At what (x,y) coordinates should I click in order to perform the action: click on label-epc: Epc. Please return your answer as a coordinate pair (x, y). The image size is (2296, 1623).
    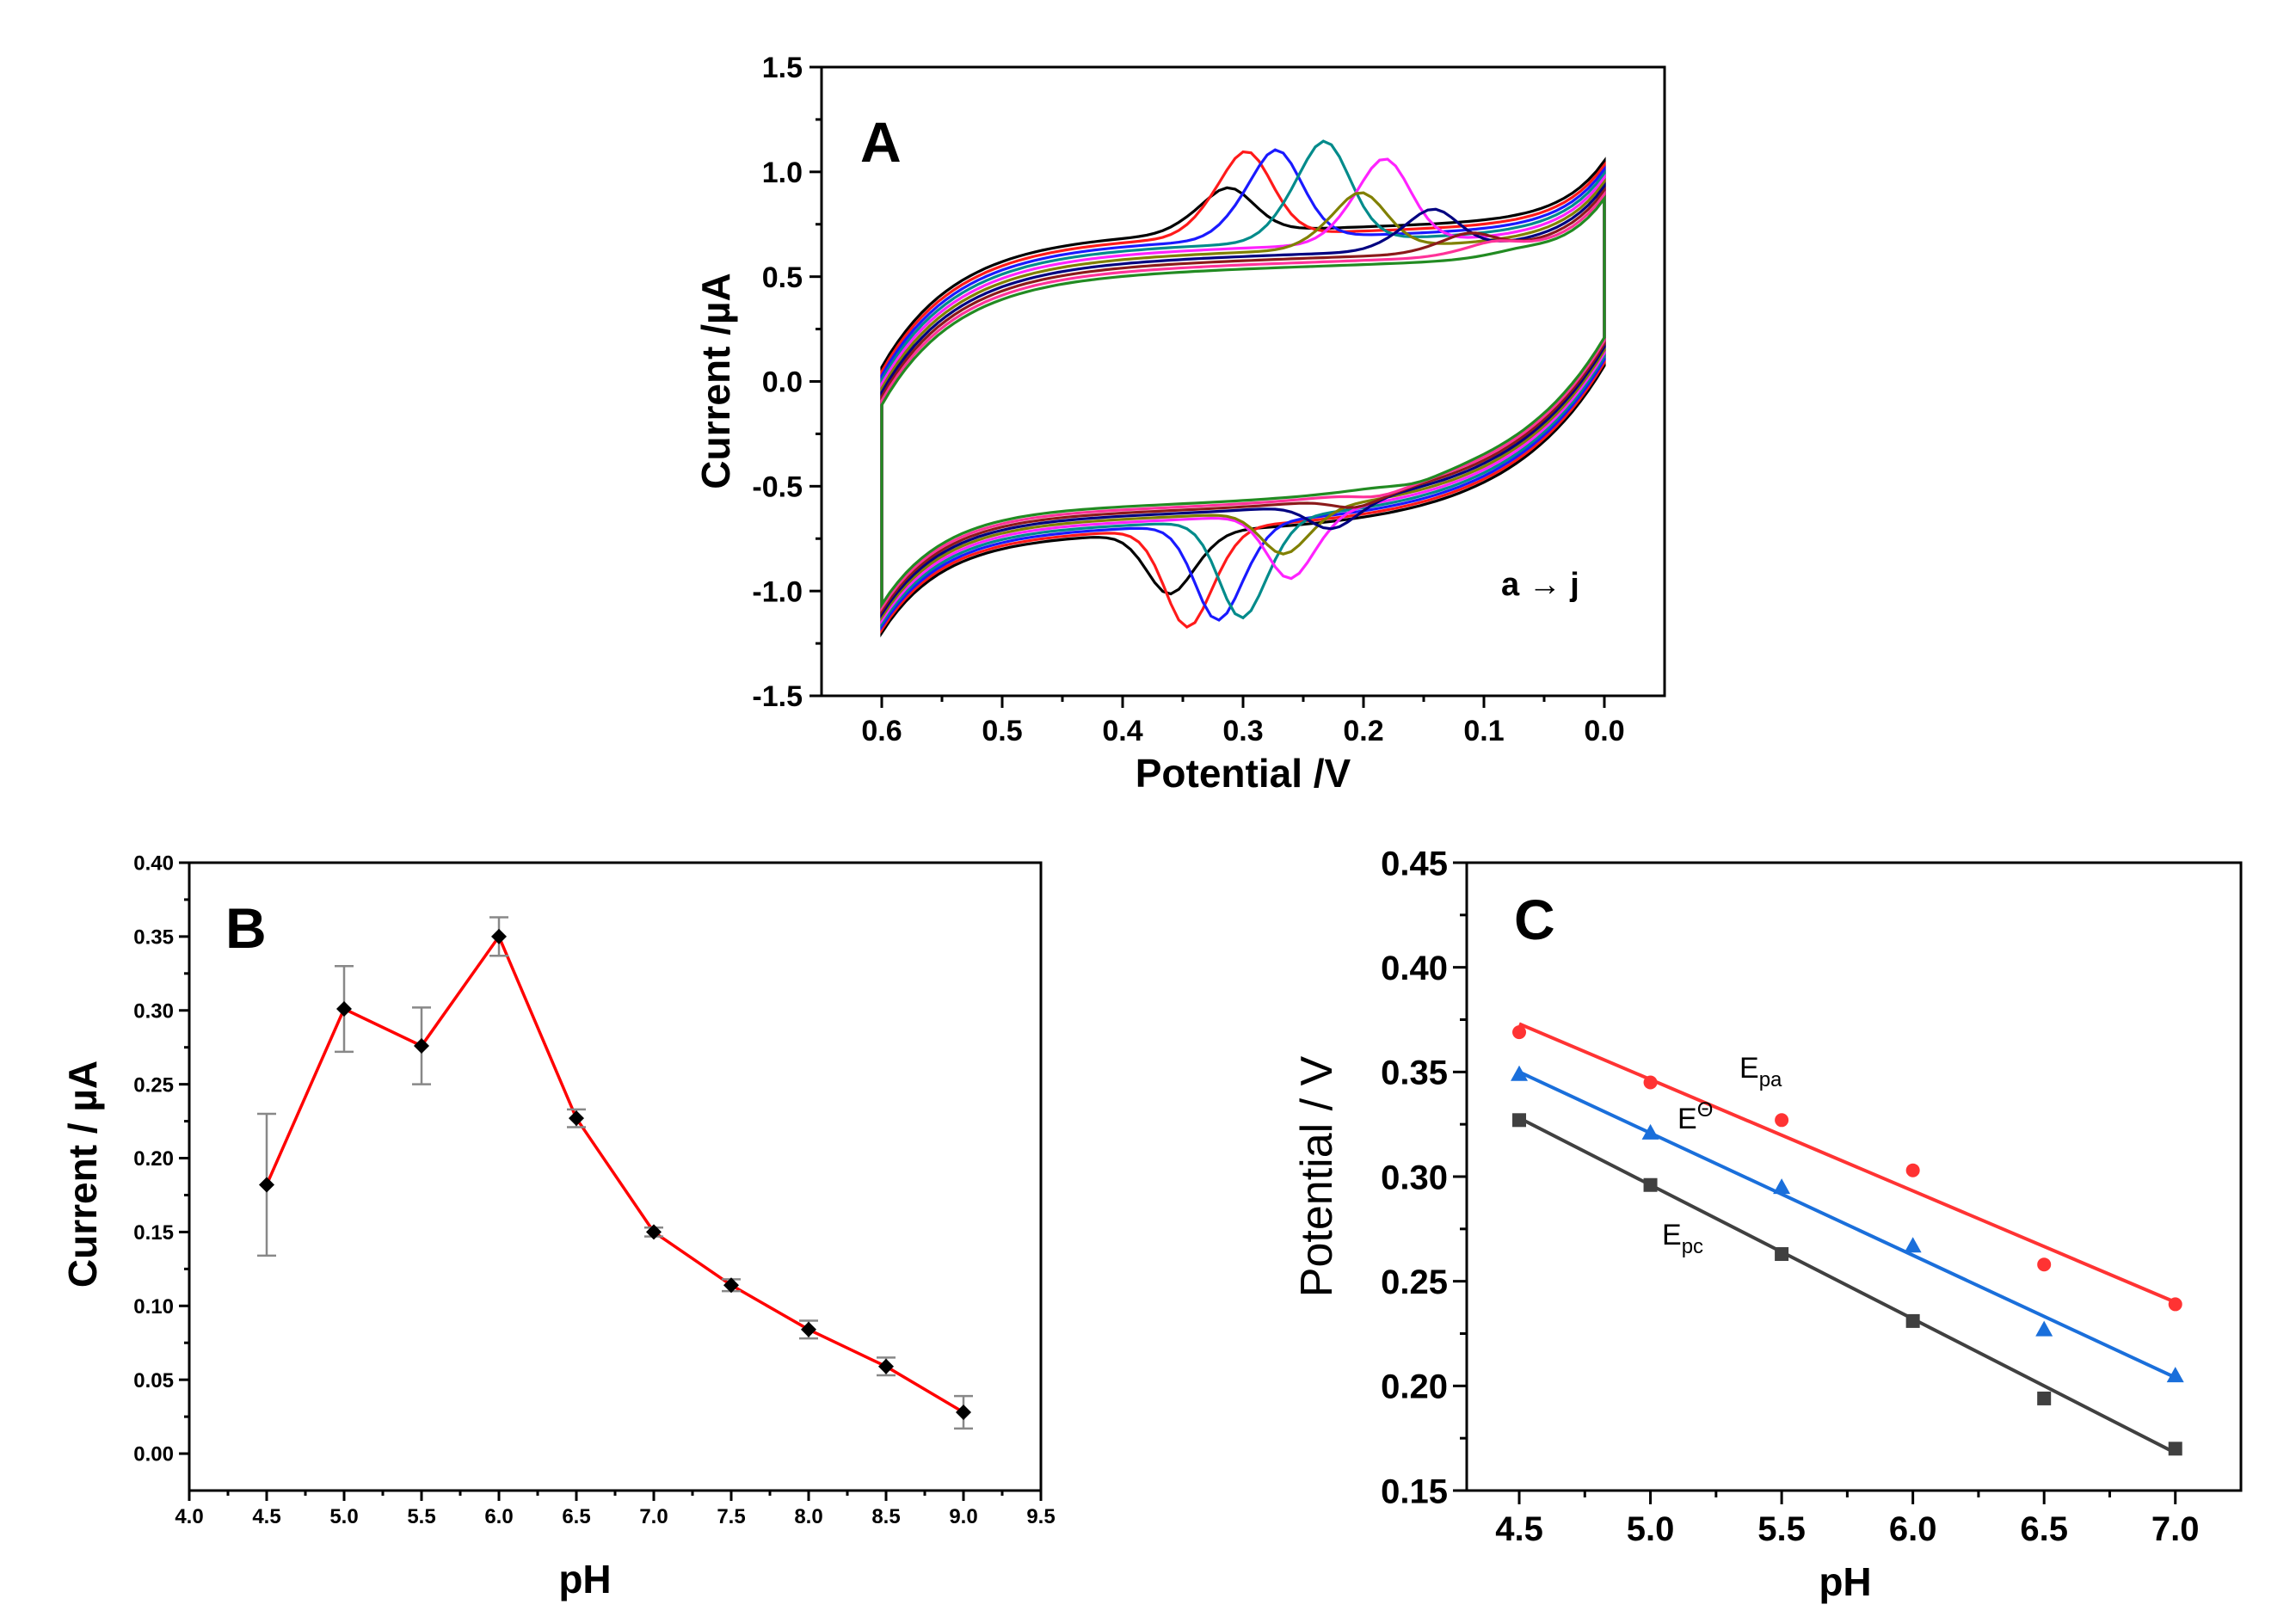
    Looking at the image, I should click on (1683, 1239).